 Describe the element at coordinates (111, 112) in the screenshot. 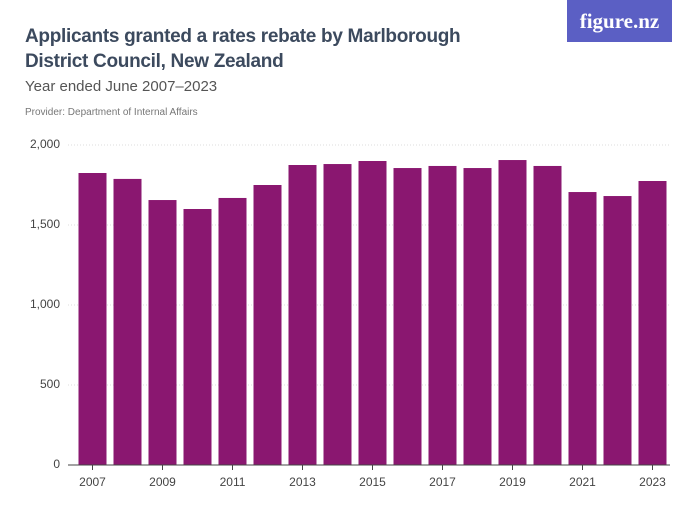

I see `provider: Provider: Department of Internal Affairs` at that location.